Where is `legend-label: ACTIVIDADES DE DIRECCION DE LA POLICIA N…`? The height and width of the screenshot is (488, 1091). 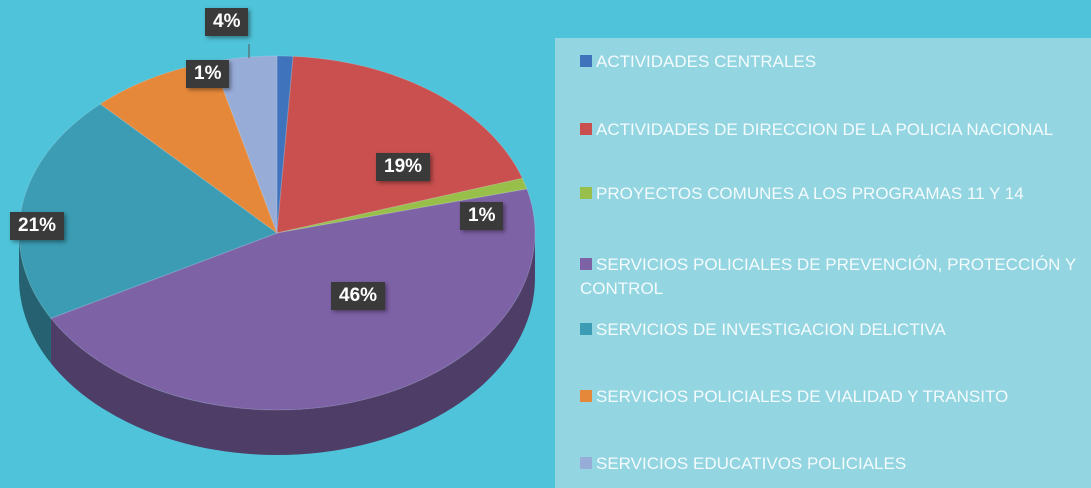 legend-label: ACTIVIDADES DE DIRECCION DE LA POLICIA N… is located at coordinates (825, 129).